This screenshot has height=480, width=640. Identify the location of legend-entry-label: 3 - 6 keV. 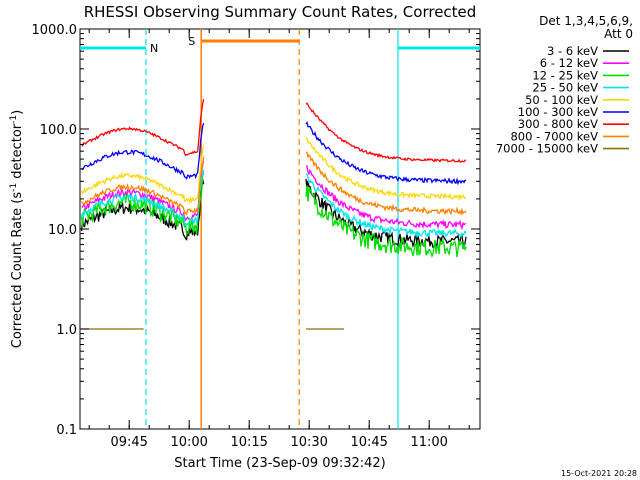
(572, 51).